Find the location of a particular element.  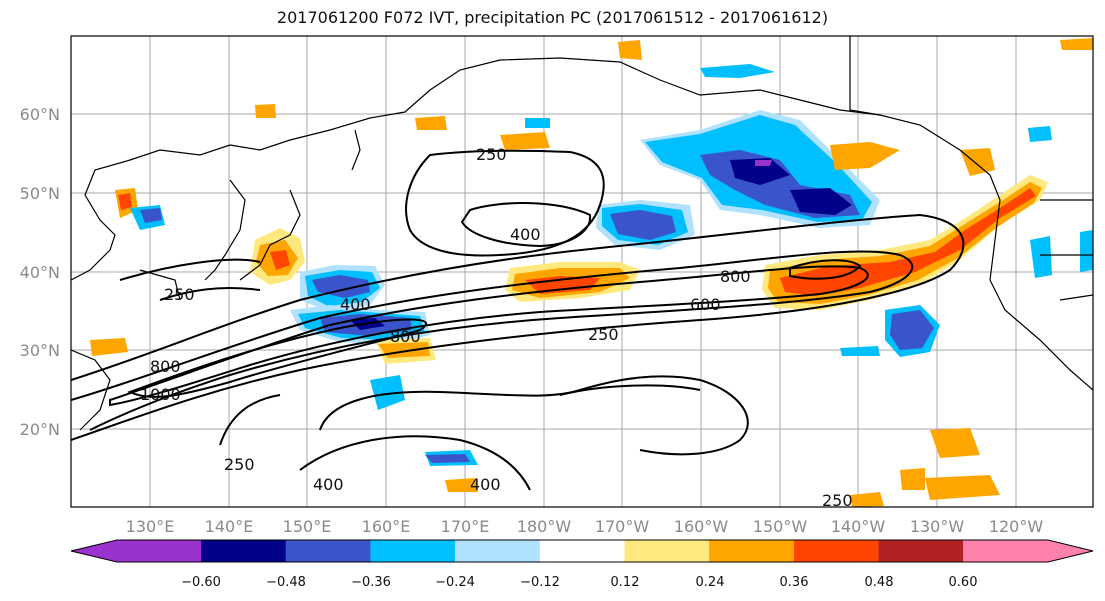

lon-label: 160°E is located at coordinates (386, 526).